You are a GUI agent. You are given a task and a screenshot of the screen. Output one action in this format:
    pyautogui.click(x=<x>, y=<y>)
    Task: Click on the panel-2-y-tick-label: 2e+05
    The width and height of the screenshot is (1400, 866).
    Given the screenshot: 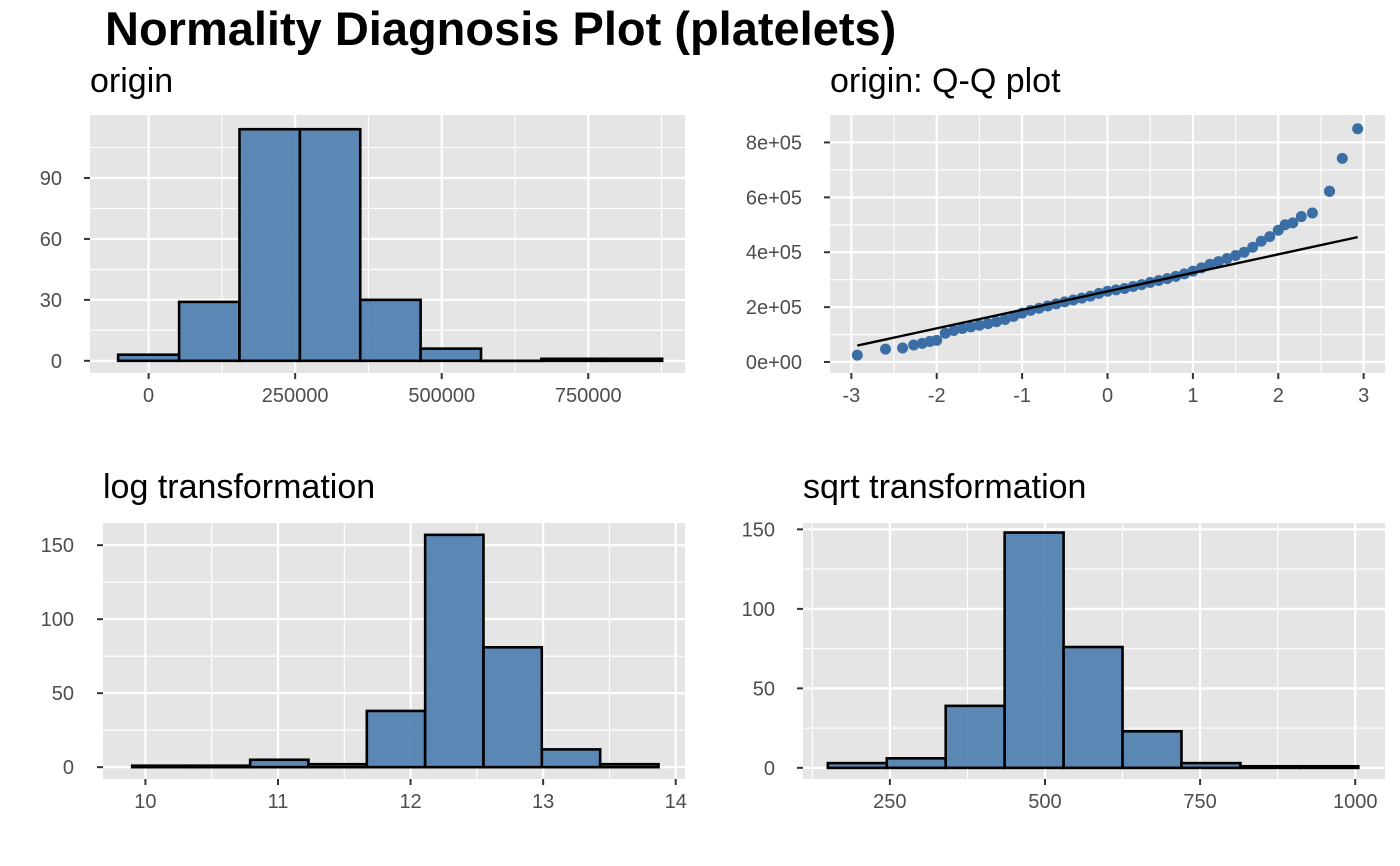 What is the action you would take?
    pyautogui.click(x=774, y=308)
    